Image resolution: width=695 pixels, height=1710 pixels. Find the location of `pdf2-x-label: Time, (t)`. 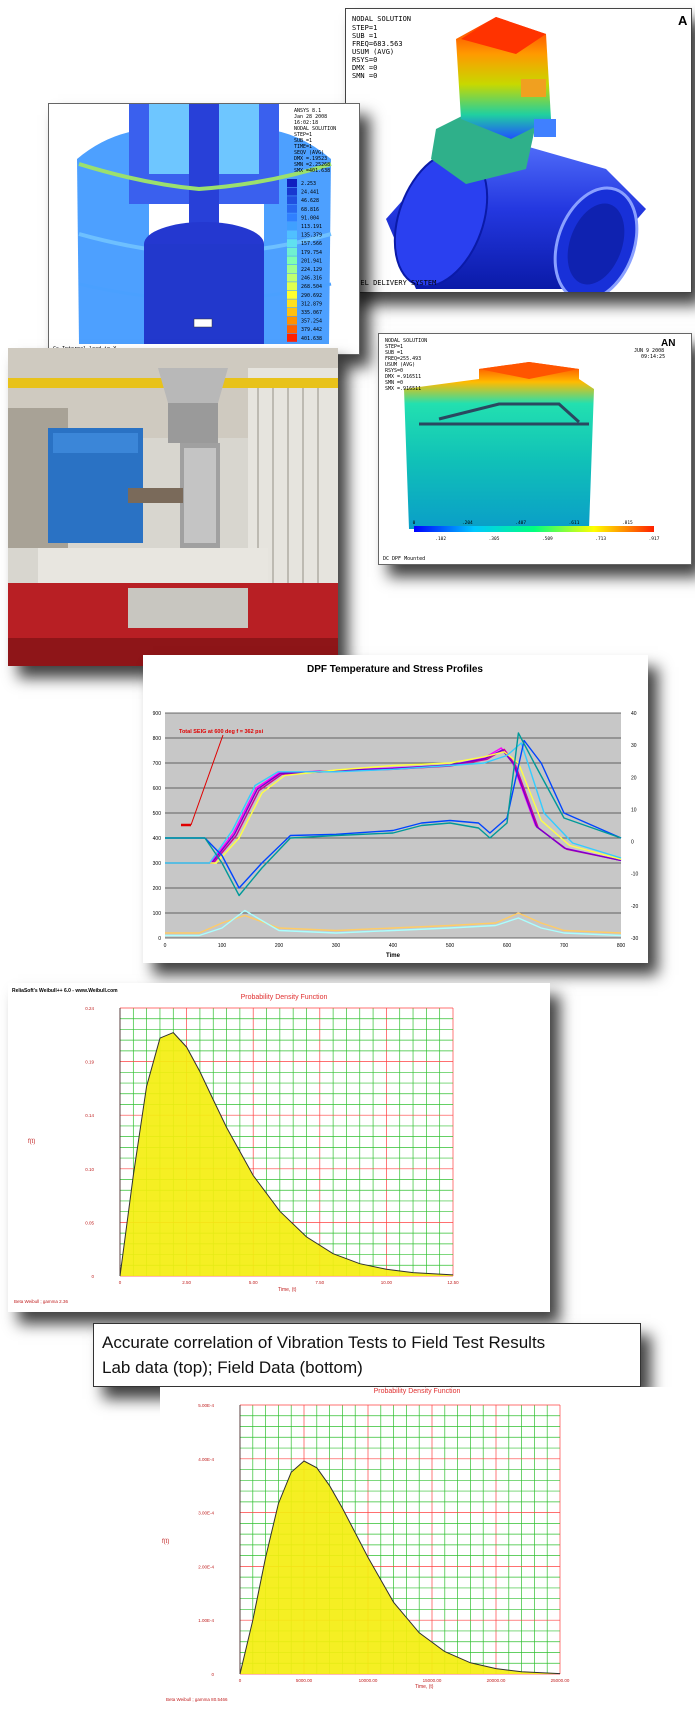

pdf2-x-label: Time, (t) is located at coordinates (424, 1687).